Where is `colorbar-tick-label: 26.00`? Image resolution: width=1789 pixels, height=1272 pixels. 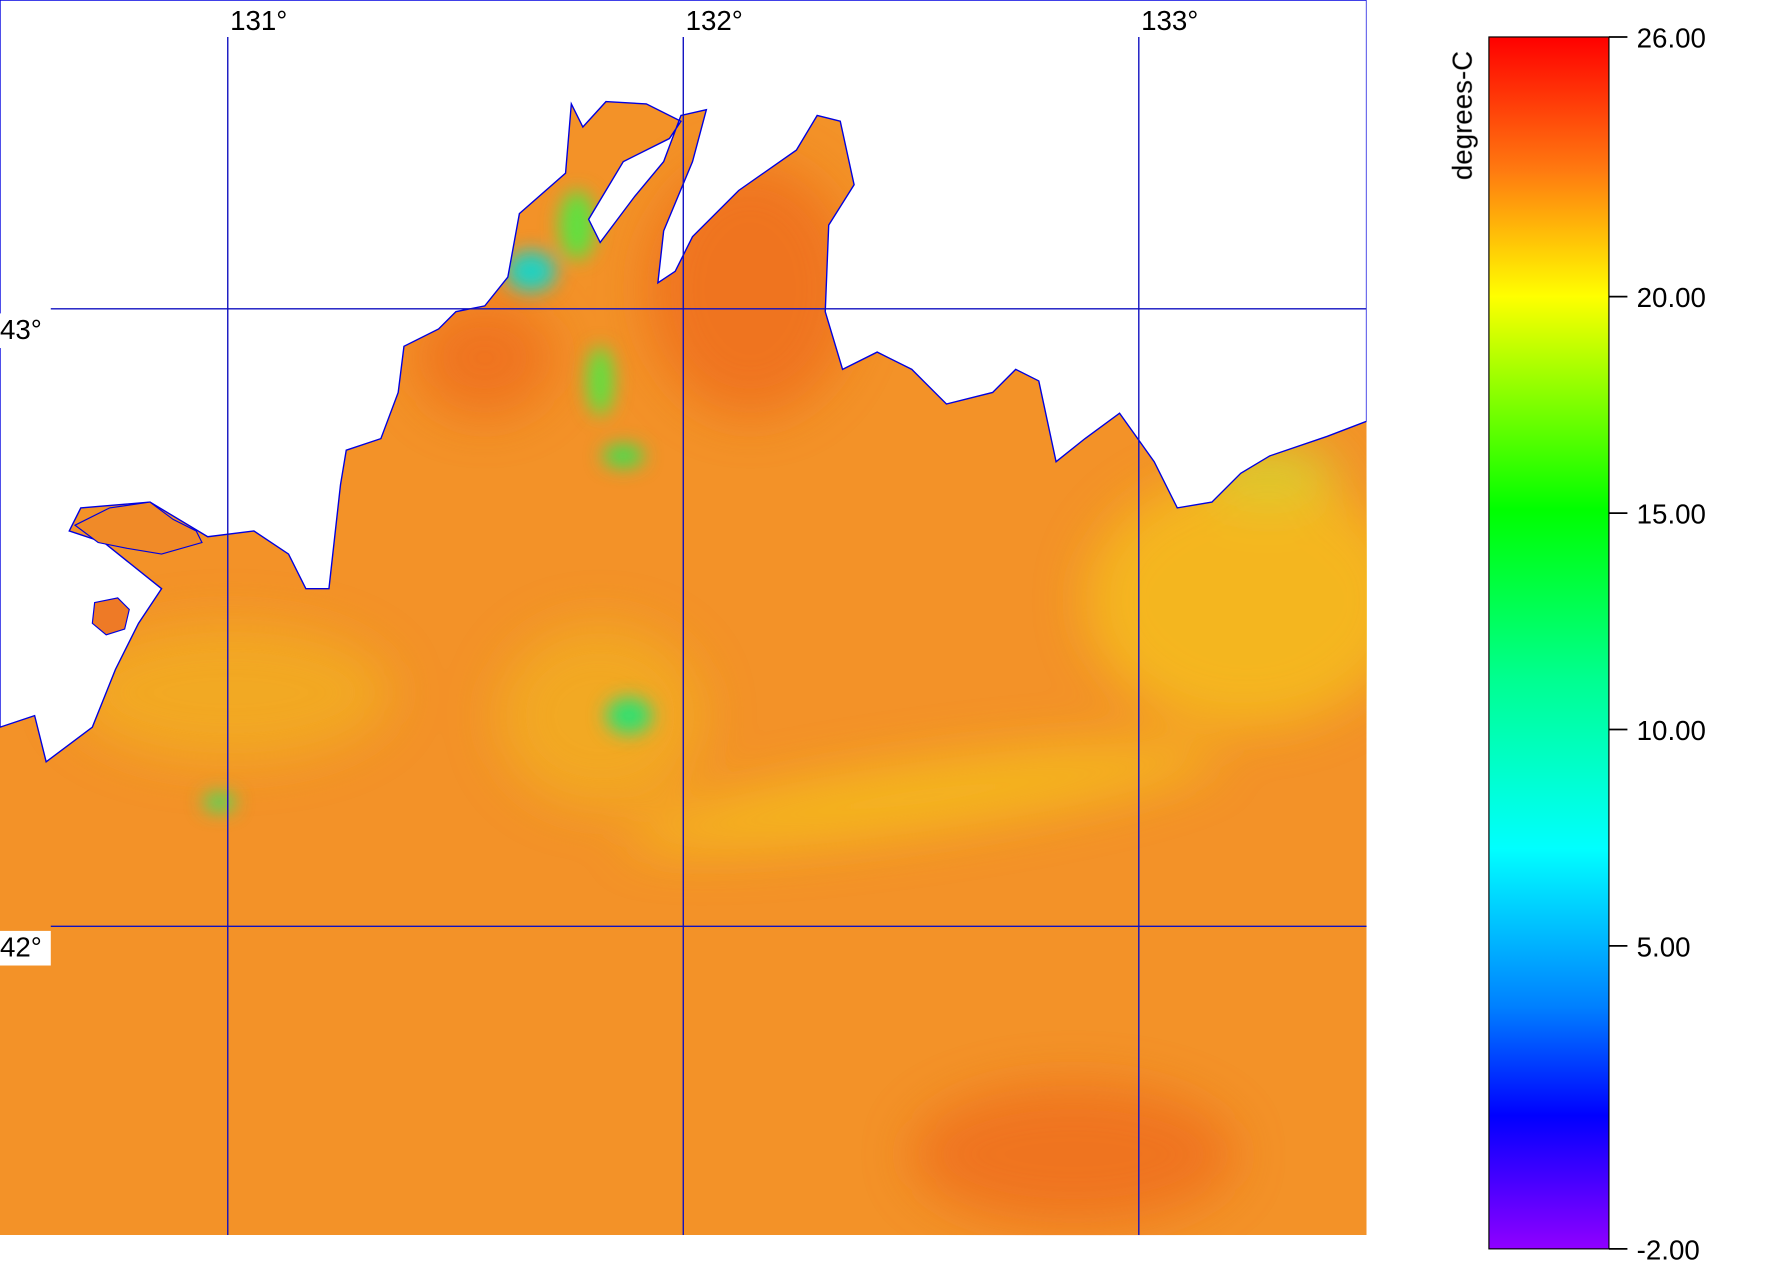 colorbar-tick-label: 26.00 is located at coordinates (1671, 37).